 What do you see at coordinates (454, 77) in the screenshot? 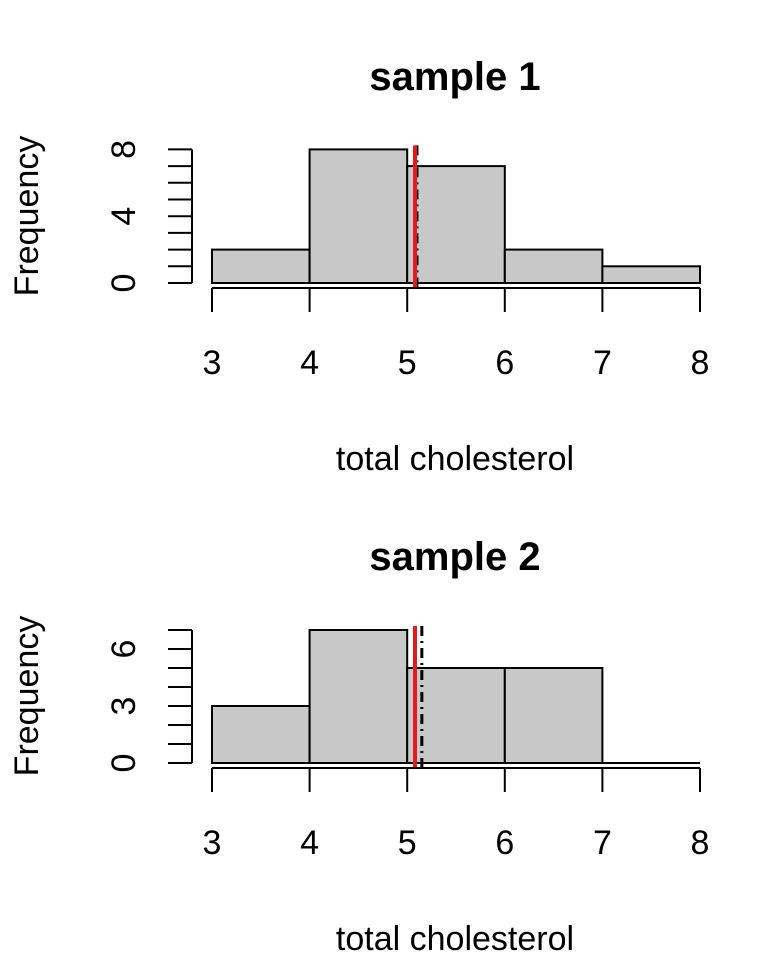
I see `chart-title: sample 1` at bounding box center [454, 77].